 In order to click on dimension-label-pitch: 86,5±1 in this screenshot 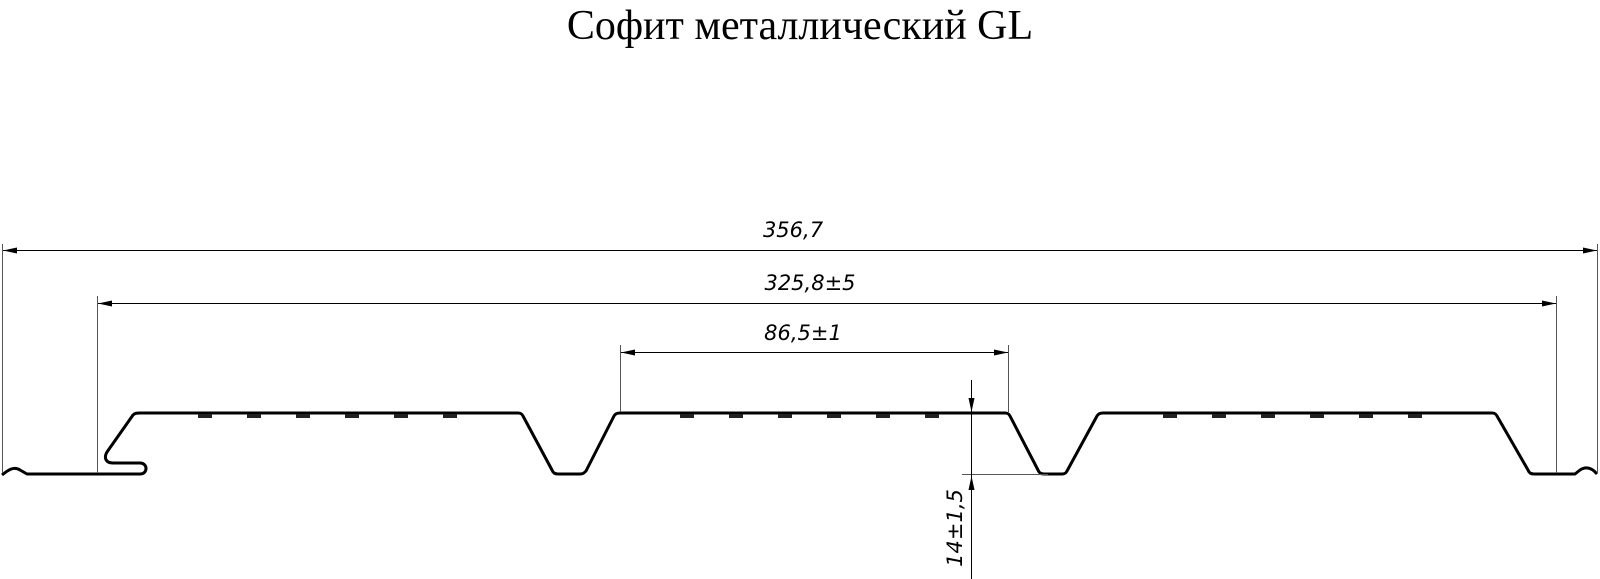, I will do `click(803, 333)`.